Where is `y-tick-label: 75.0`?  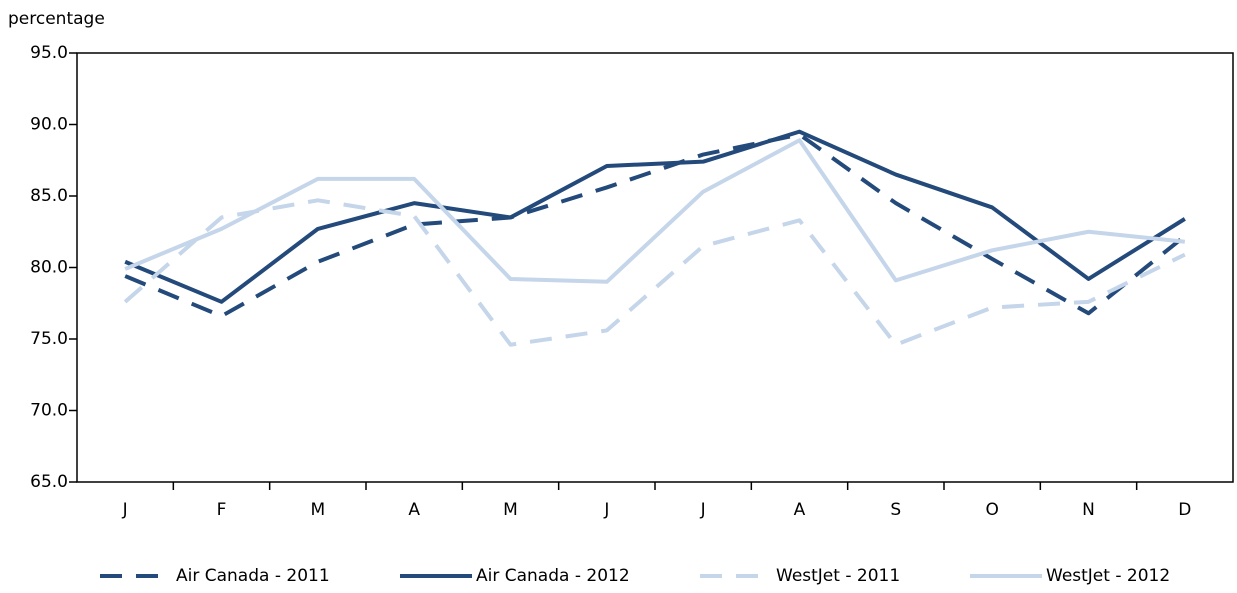
y-tick-label: 75.0 is located at coordinates (49, 339).